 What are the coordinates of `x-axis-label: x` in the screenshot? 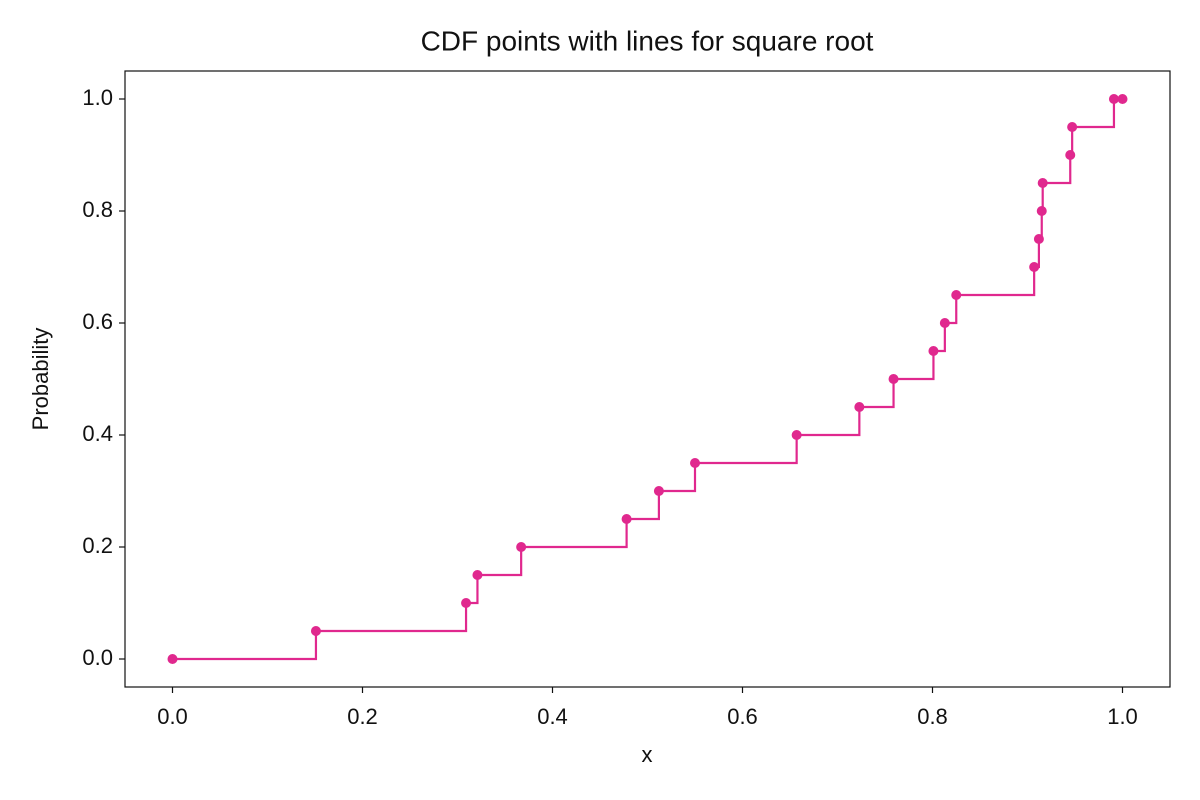 It's located at (647, 754).